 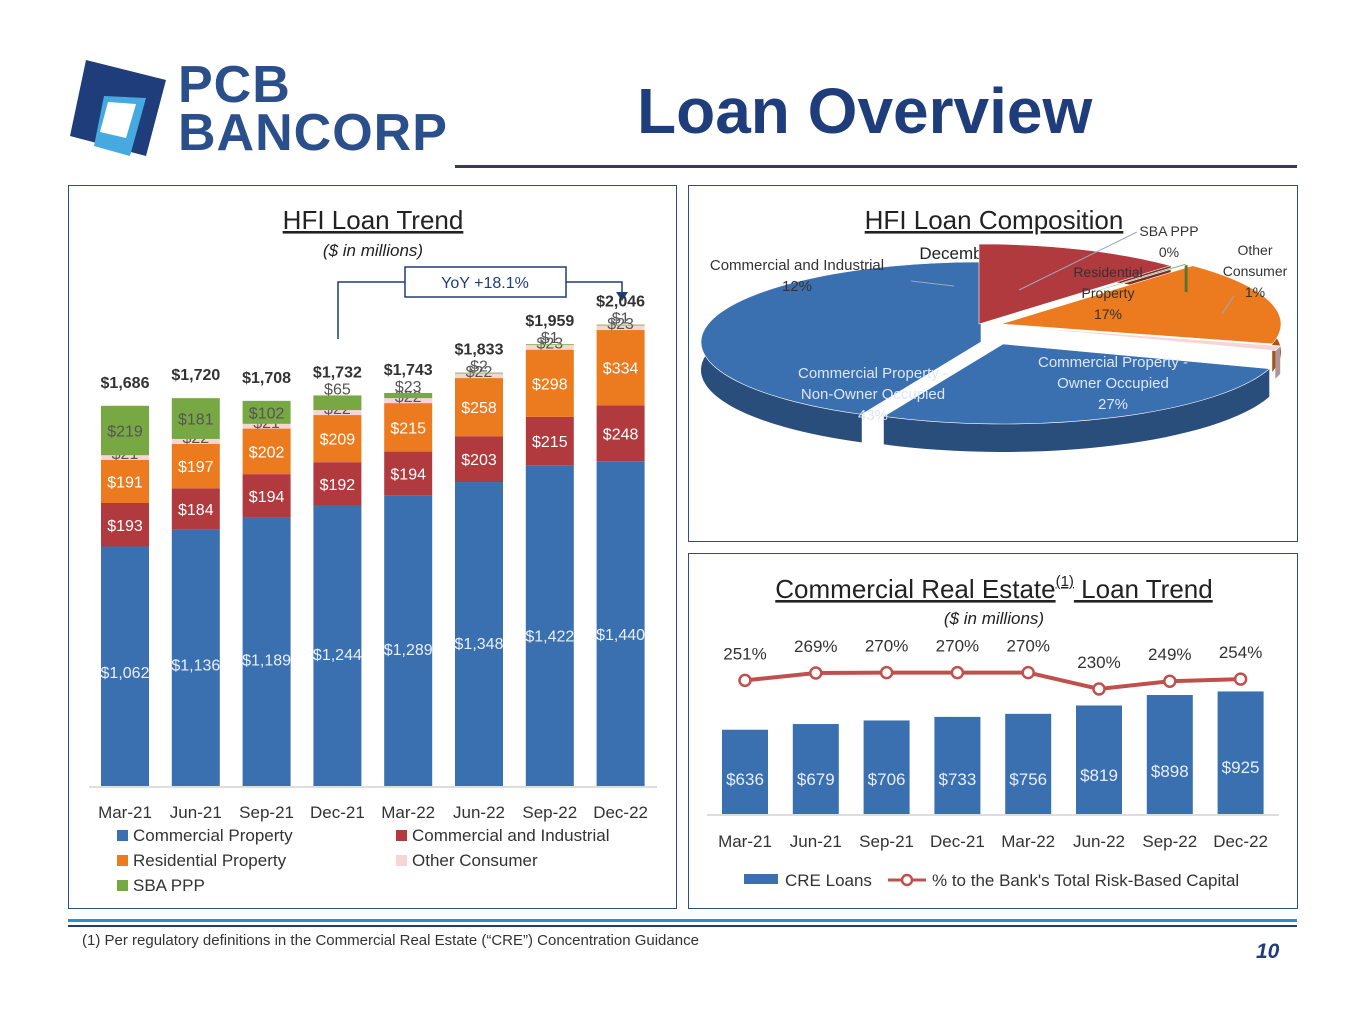 I want to click on cre-bar-label: $636, so click(x=745, y=779).